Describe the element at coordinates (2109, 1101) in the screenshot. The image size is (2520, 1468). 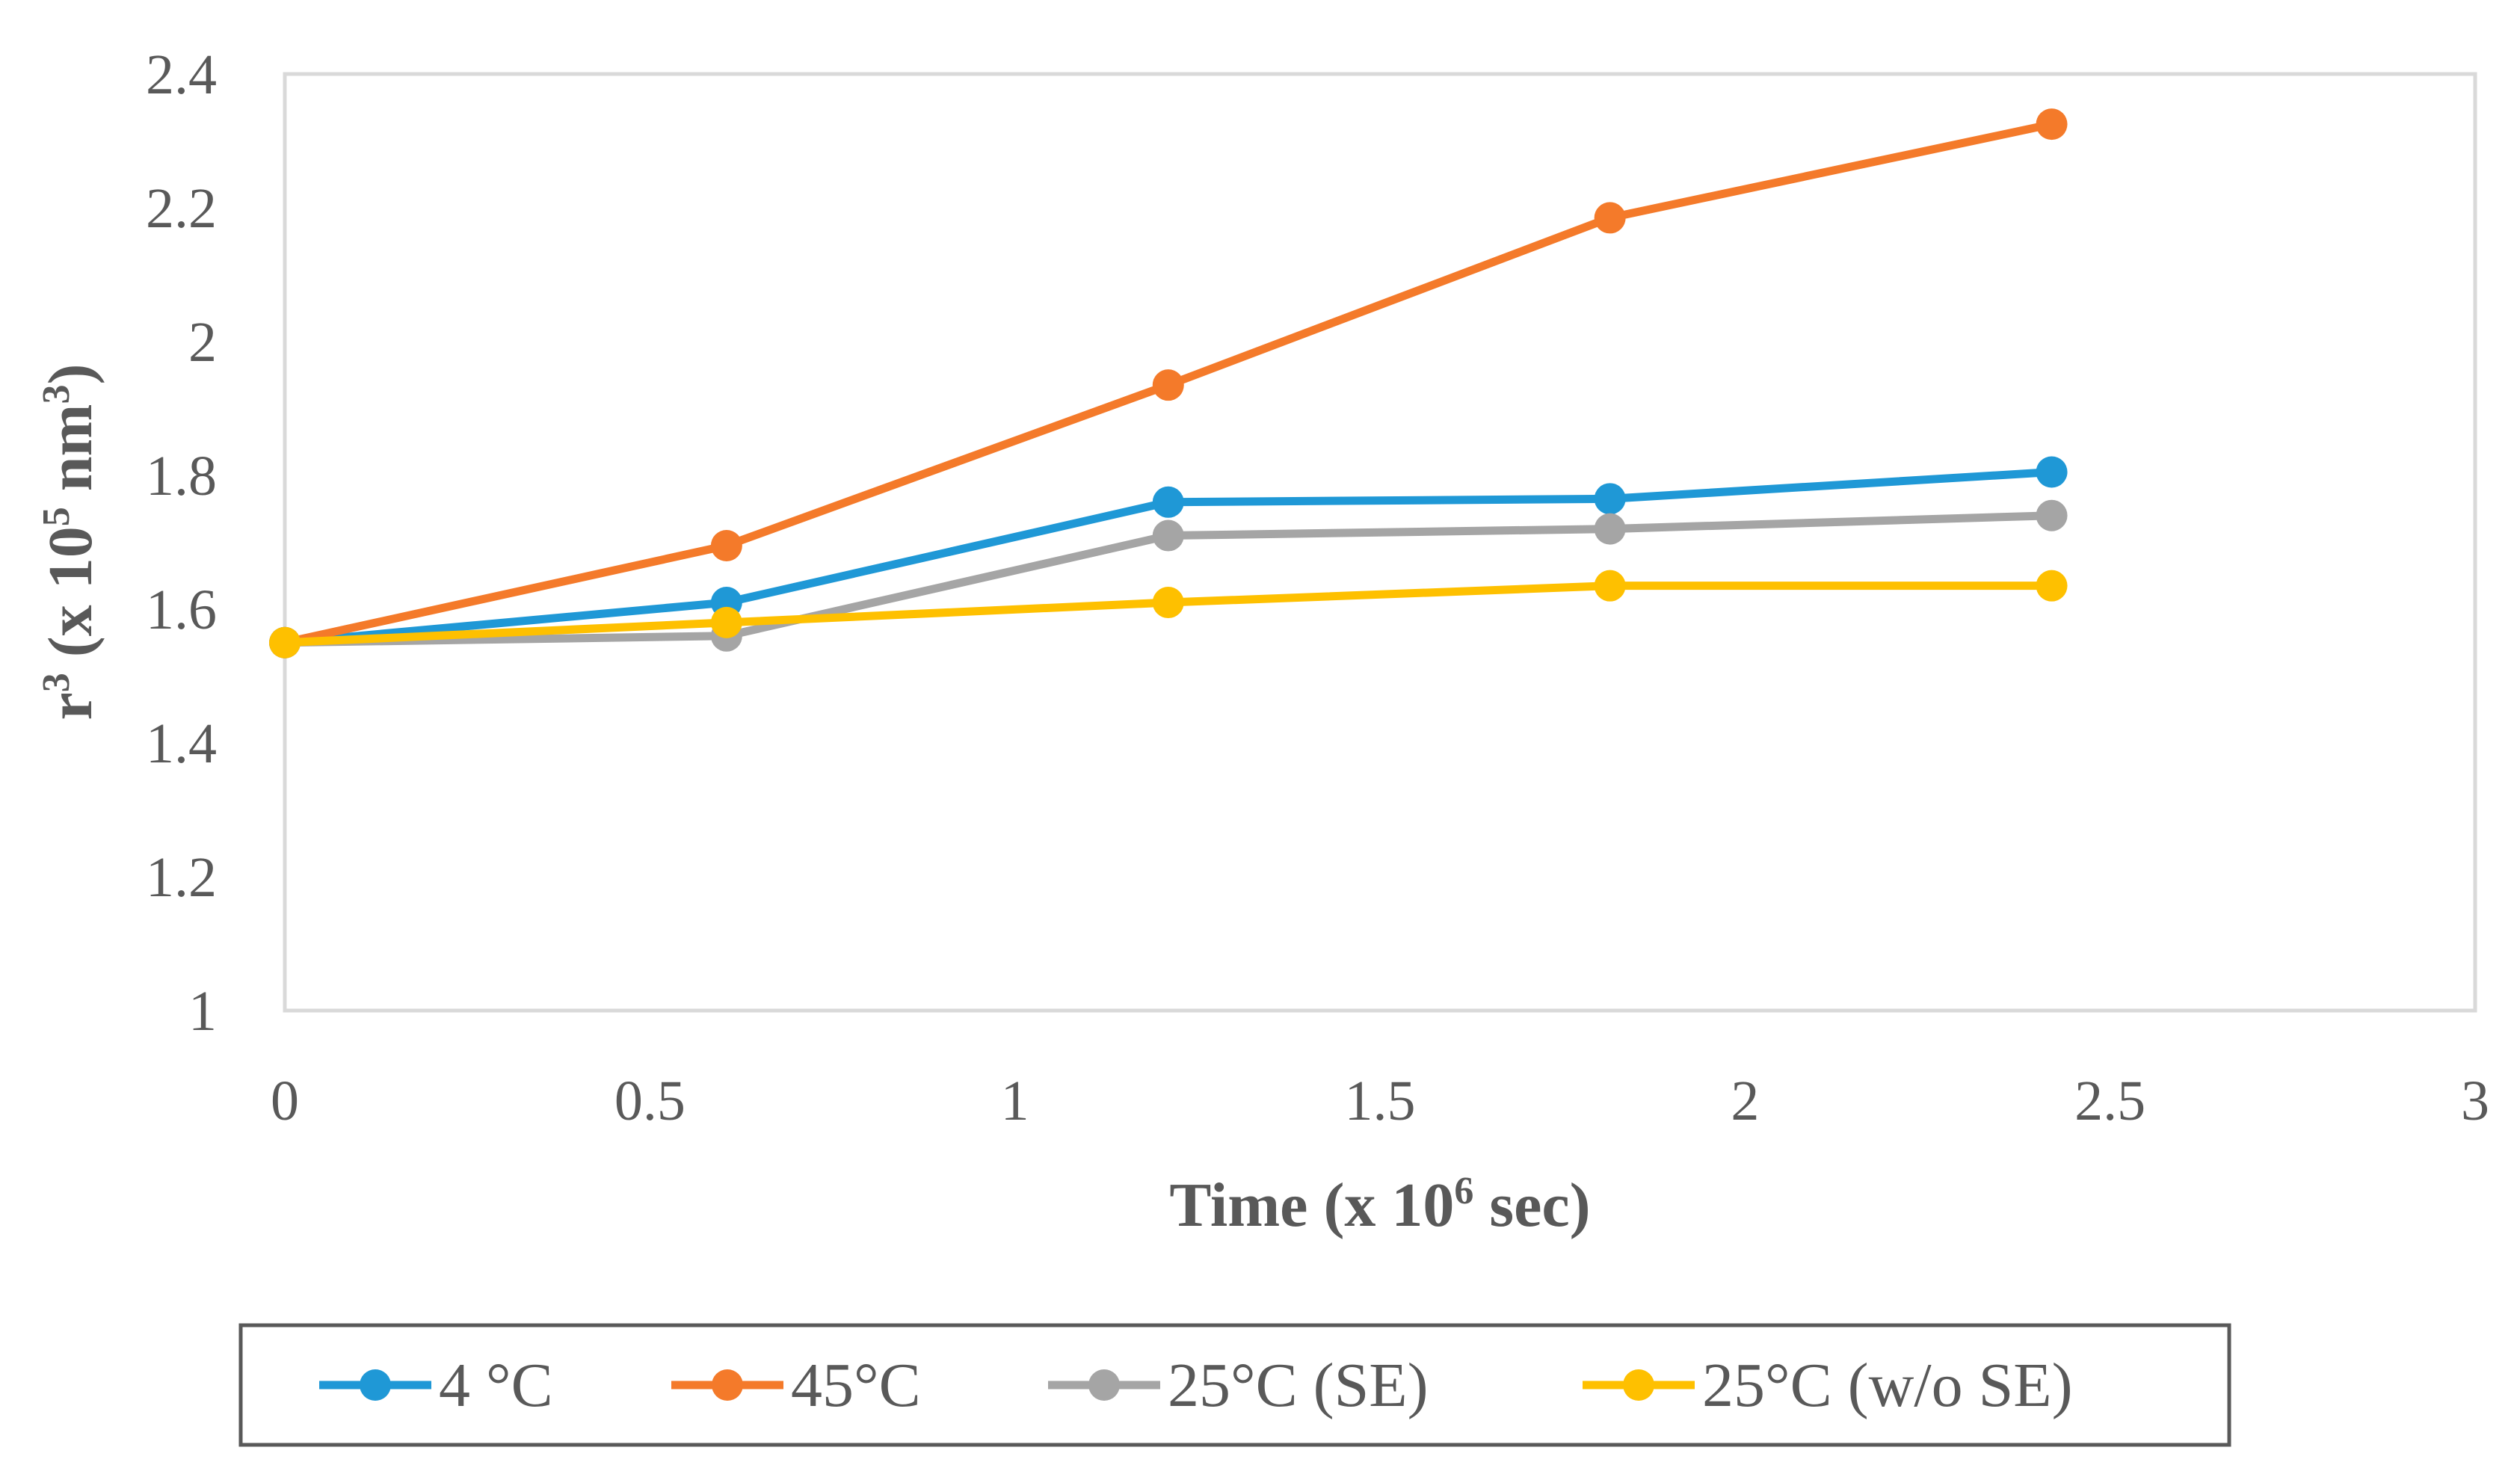
I see `x-tick-label: 2.5` at that location.